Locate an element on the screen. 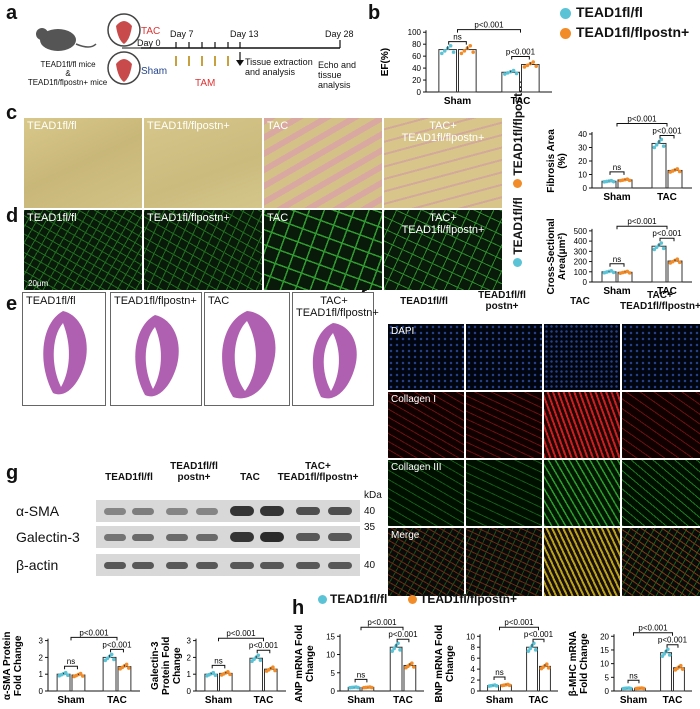 The height and width of the screenshot is (709, 700). tile-label: TEAD1fl/flpostn+ is located at coordinates (155, 301).